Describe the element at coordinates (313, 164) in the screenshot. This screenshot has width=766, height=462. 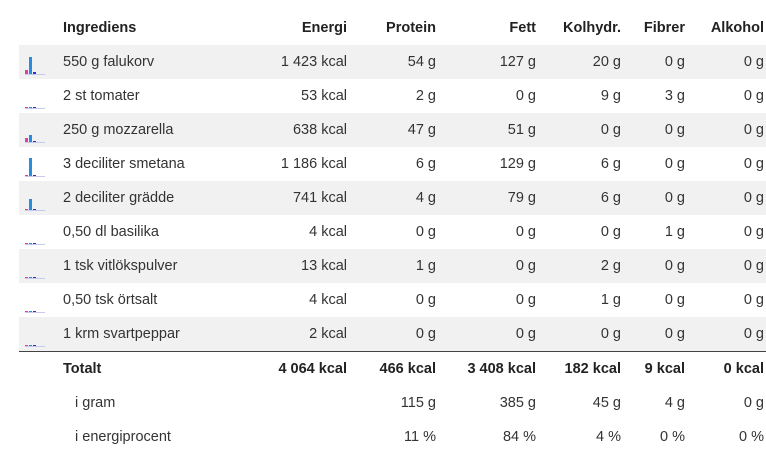
I see `cell-energi: 1 186 kcal` at that location.